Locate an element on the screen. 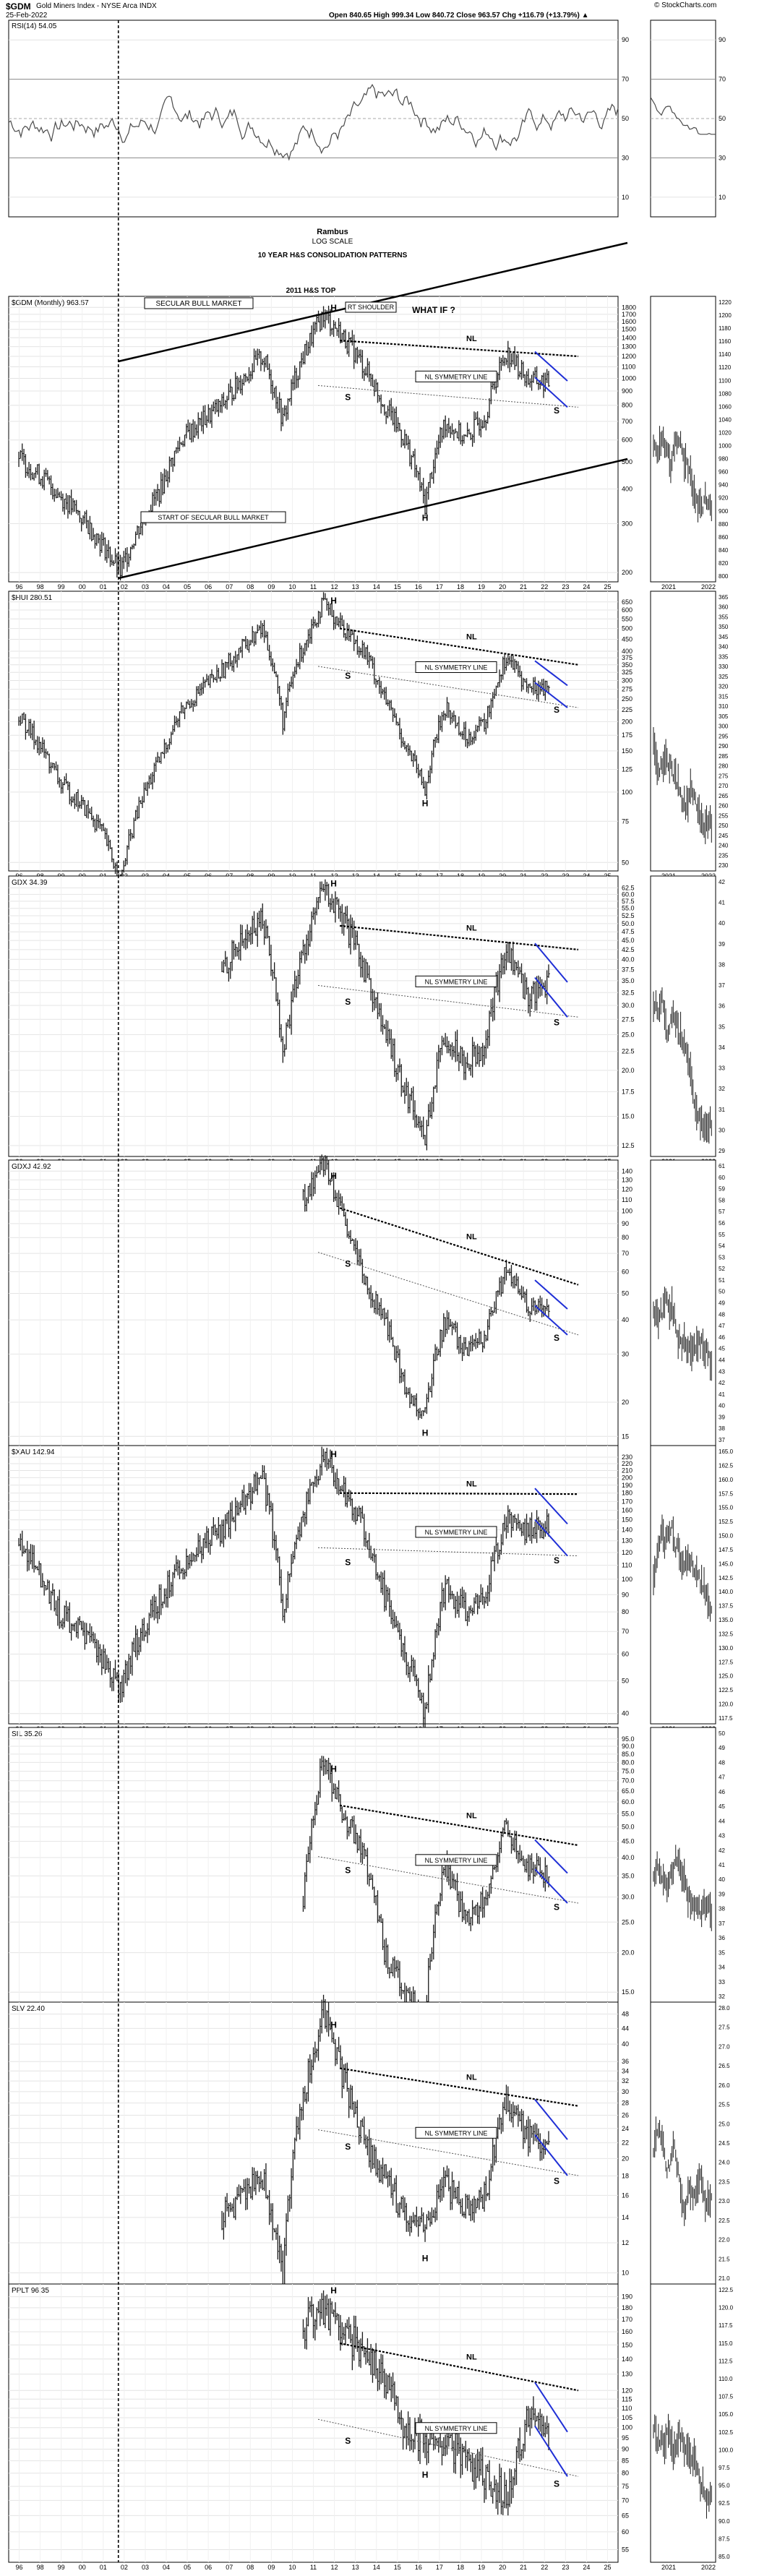 This screenshot has width=759, height=2576. price-tick-label: 70 is located at coordinates (625, 2500).